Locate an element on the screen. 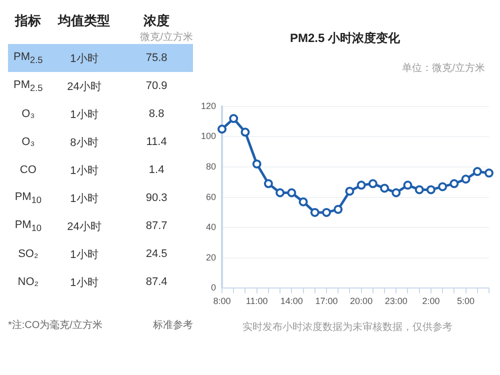 This screenshot has height=375, width=500. x-tick-label: 11:00 is located at coordinates (257, 301).